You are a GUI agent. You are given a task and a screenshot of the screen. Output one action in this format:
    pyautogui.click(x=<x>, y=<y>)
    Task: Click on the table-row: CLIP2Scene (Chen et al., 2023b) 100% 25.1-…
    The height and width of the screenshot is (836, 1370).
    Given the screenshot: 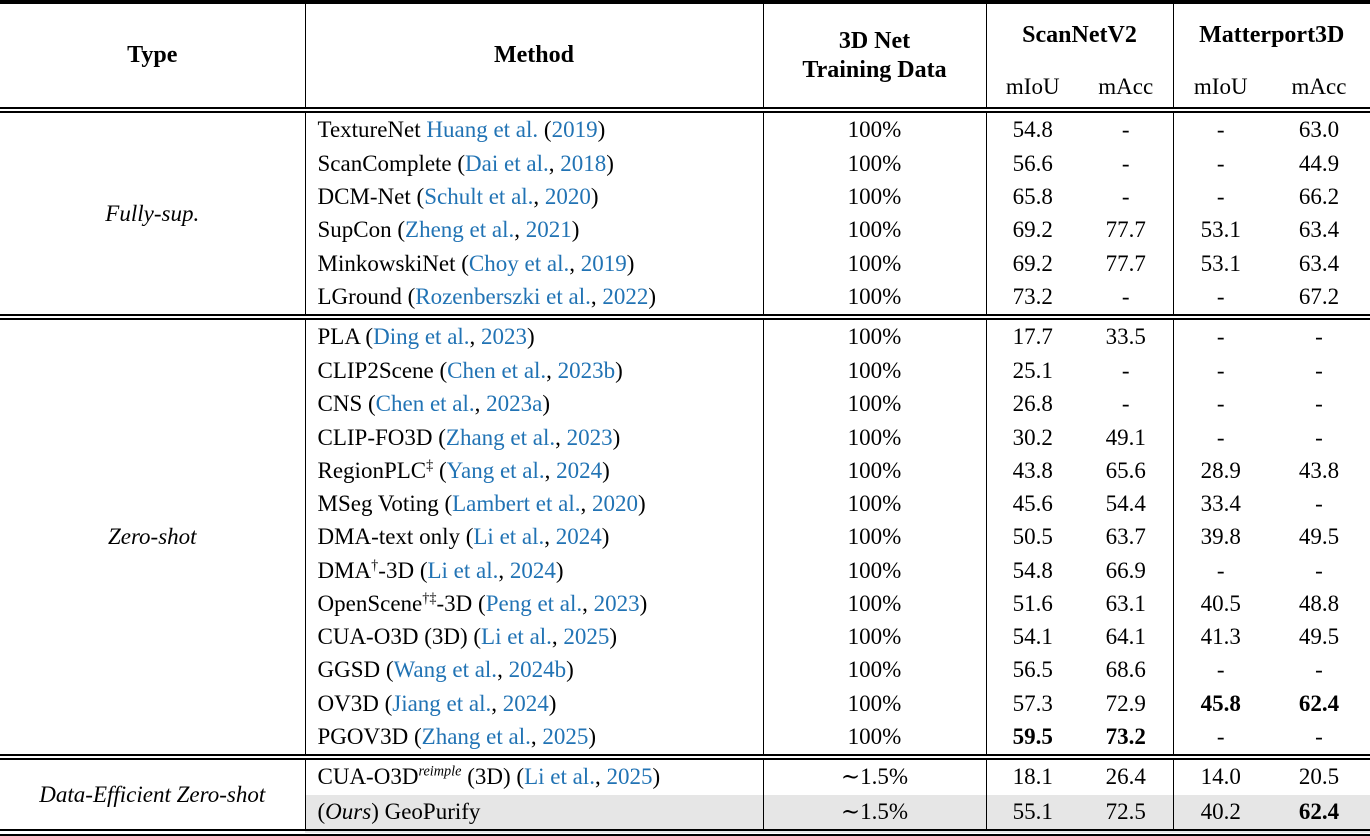 What is the action you would take?
    pyautogui.click(x=685, y=371)
    